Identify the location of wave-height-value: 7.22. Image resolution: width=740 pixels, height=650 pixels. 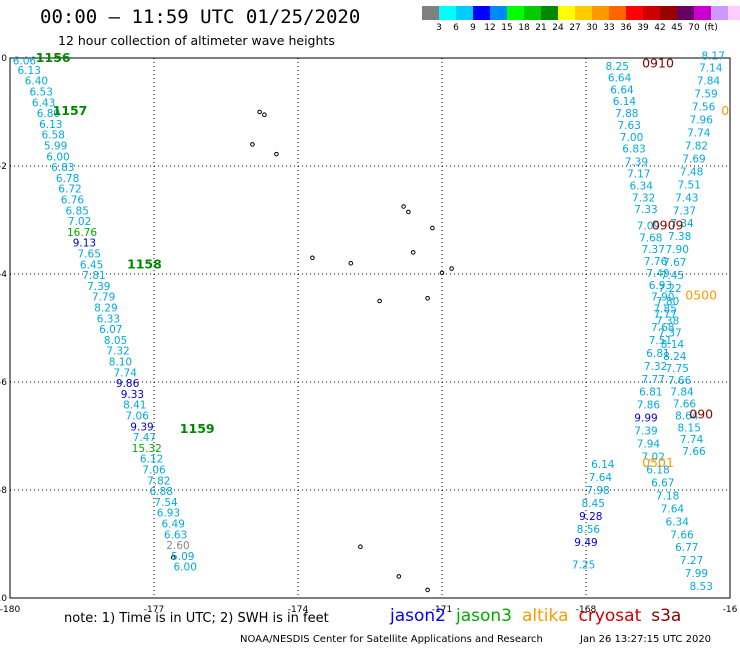
(669, 289).